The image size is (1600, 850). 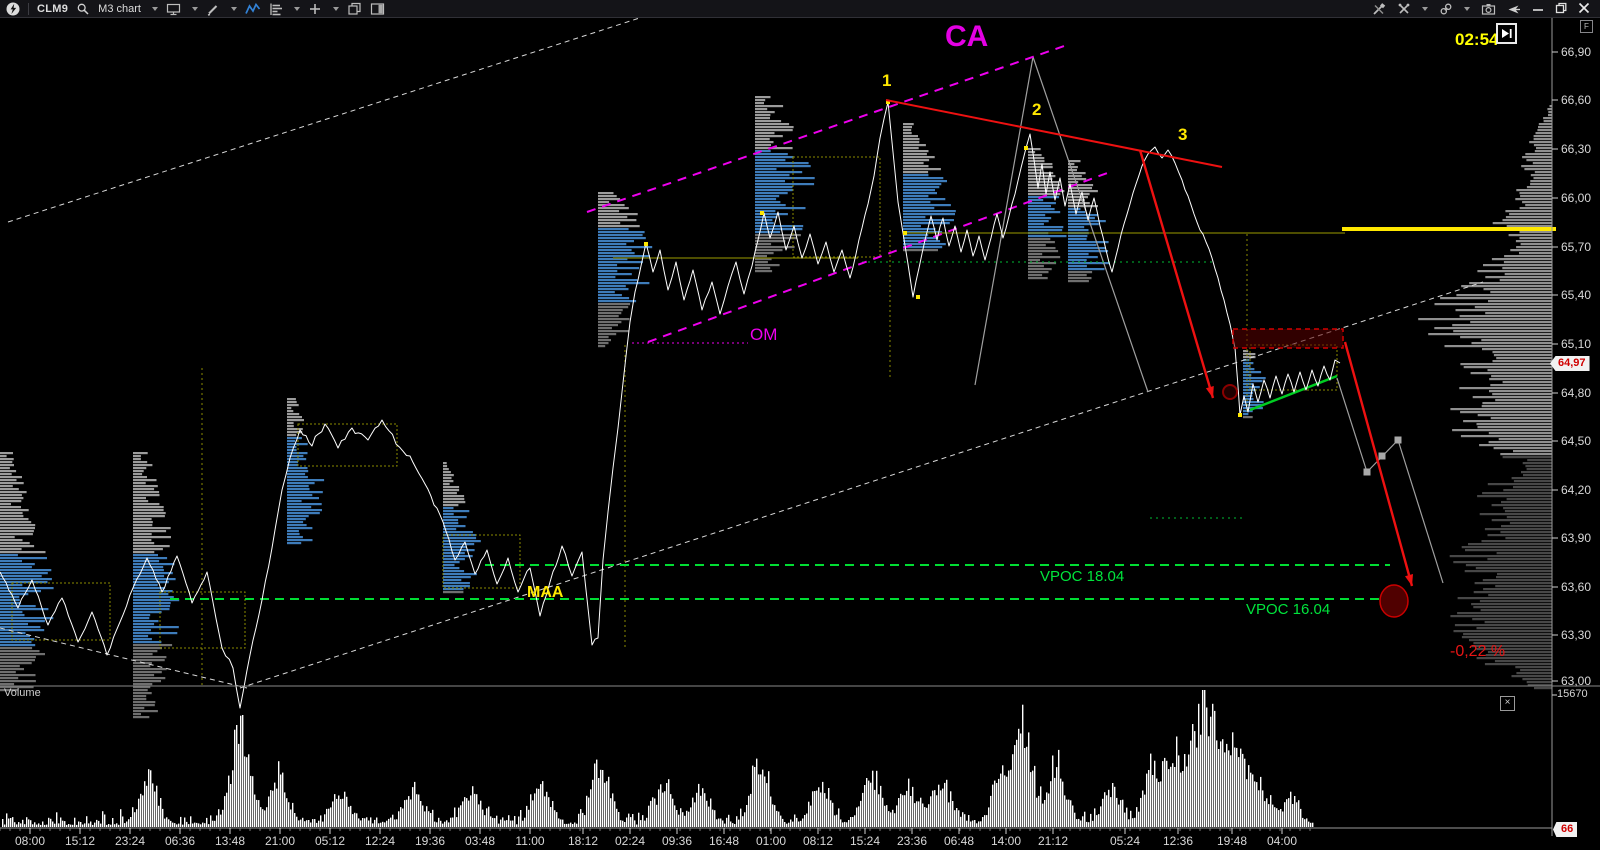 I want to click on annotation-point-2: 2, so click(x=1037, y=109).